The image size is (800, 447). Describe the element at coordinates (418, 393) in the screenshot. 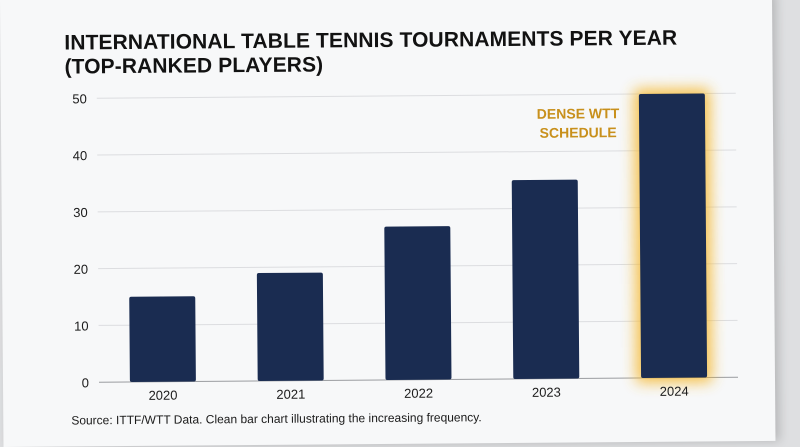

I see `x-tick-label: 2022` at that location.